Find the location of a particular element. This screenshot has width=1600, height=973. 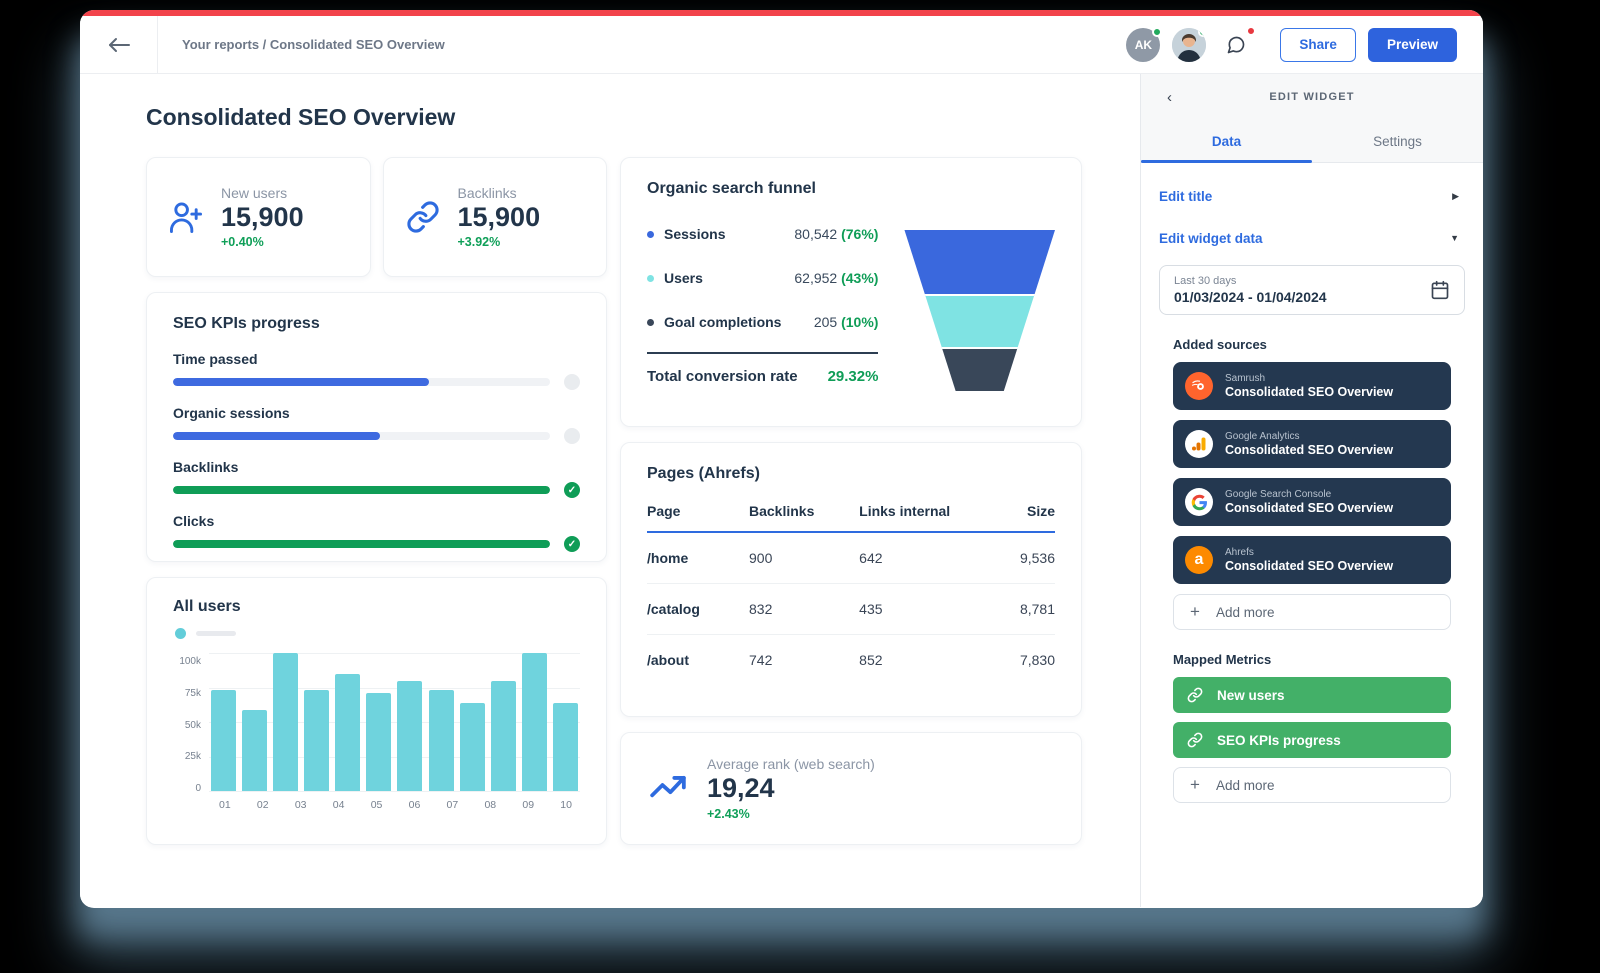

panel-tabs: Data Settings is located at coordinates (1312, 141).